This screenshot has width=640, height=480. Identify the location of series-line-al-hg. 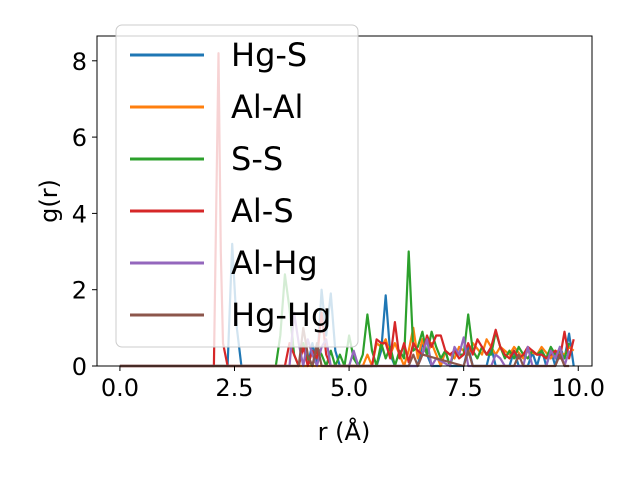
(345, 339).